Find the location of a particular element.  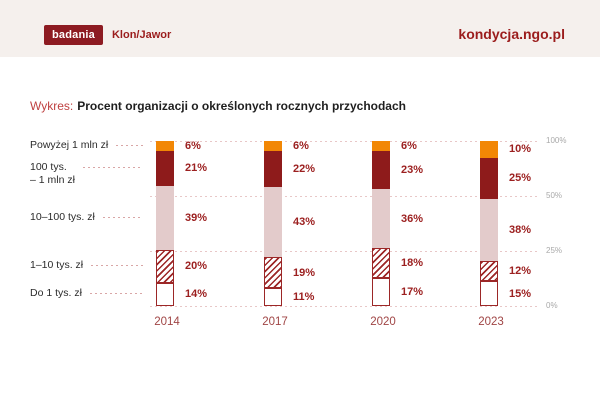

category-label-row: 1–10 tys. zł is located at coordinates (86, 265).